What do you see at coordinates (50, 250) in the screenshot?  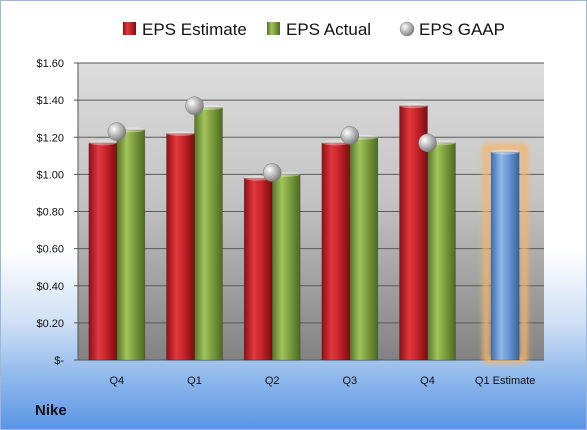 I see `y-tick-label: $0.60` at bounding box center [50, 250].